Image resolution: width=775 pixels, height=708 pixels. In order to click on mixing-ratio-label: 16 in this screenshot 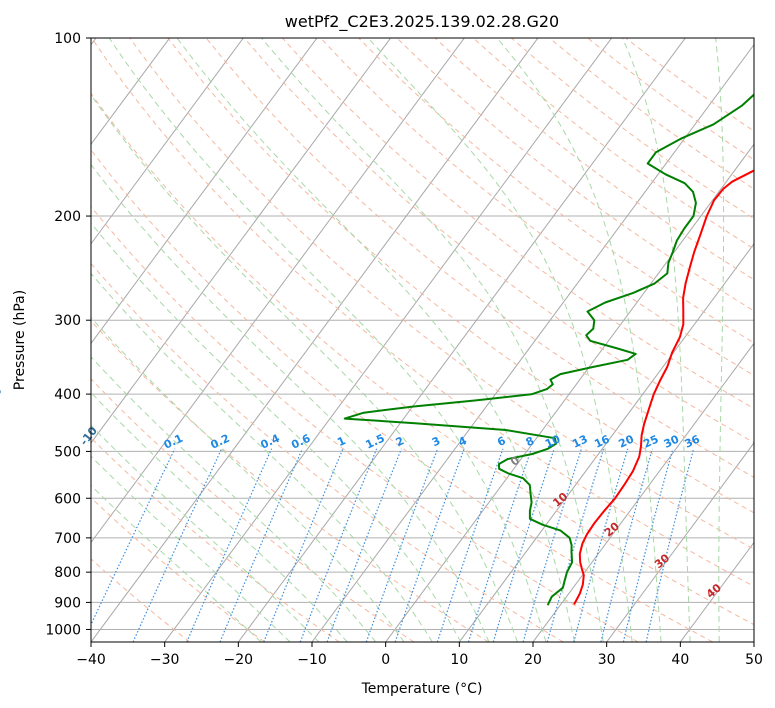, I will do `click(602, 441)`.